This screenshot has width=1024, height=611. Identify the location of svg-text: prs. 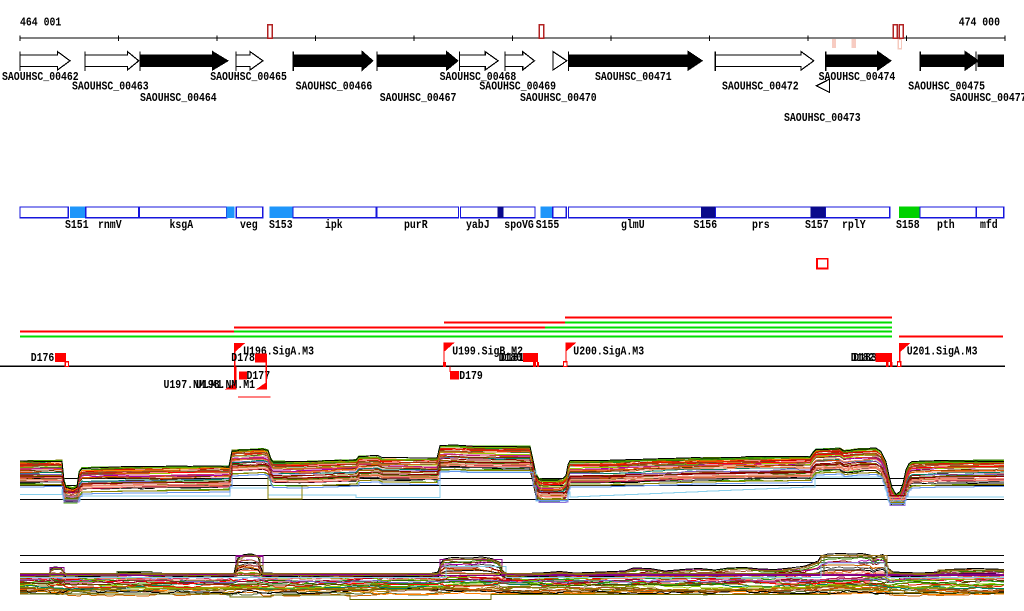
(761, 225).